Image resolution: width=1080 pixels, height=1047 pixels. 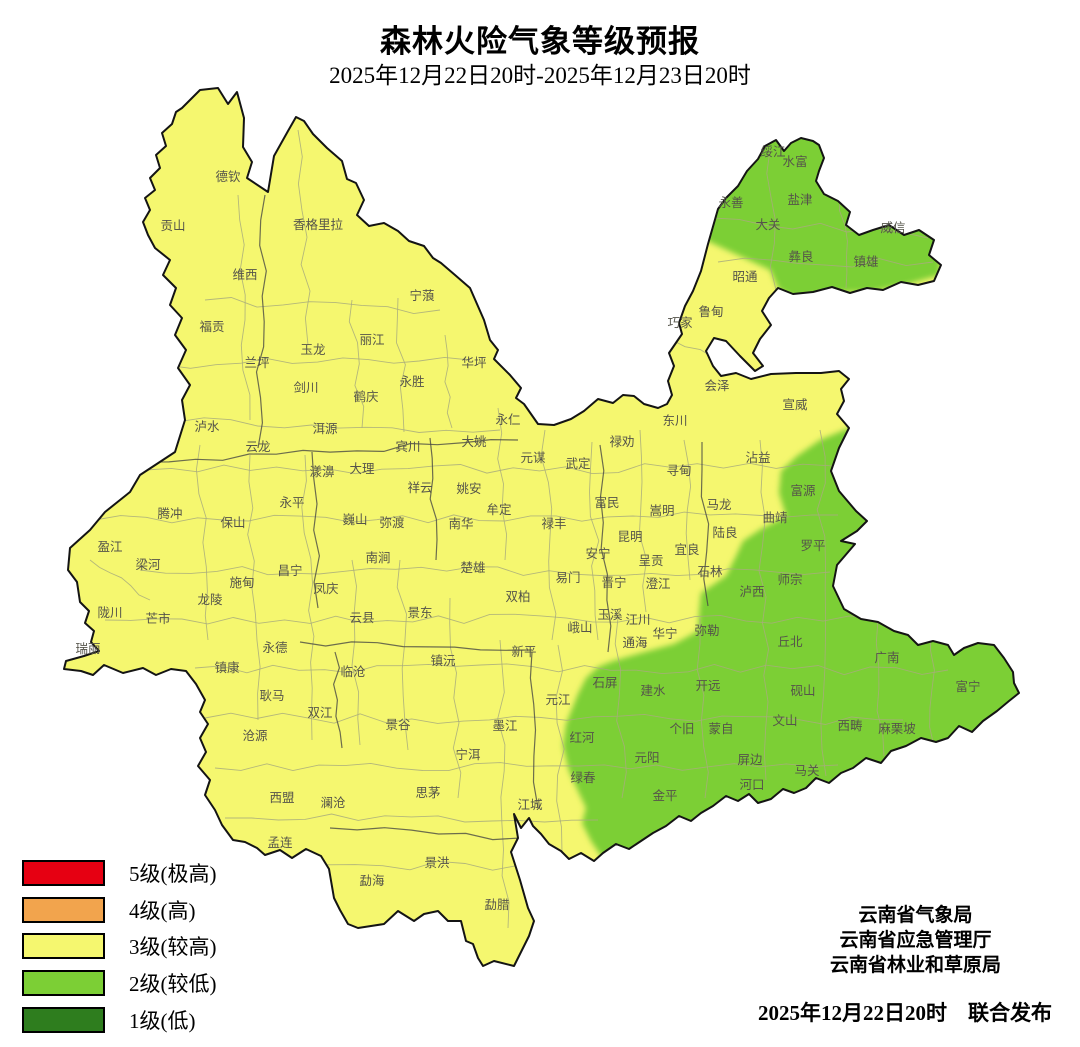 What do you see at coordinates (789, 579) in the screenshot?
I see `county-label-师宗: 师宗` at bounding box center [789, 579].